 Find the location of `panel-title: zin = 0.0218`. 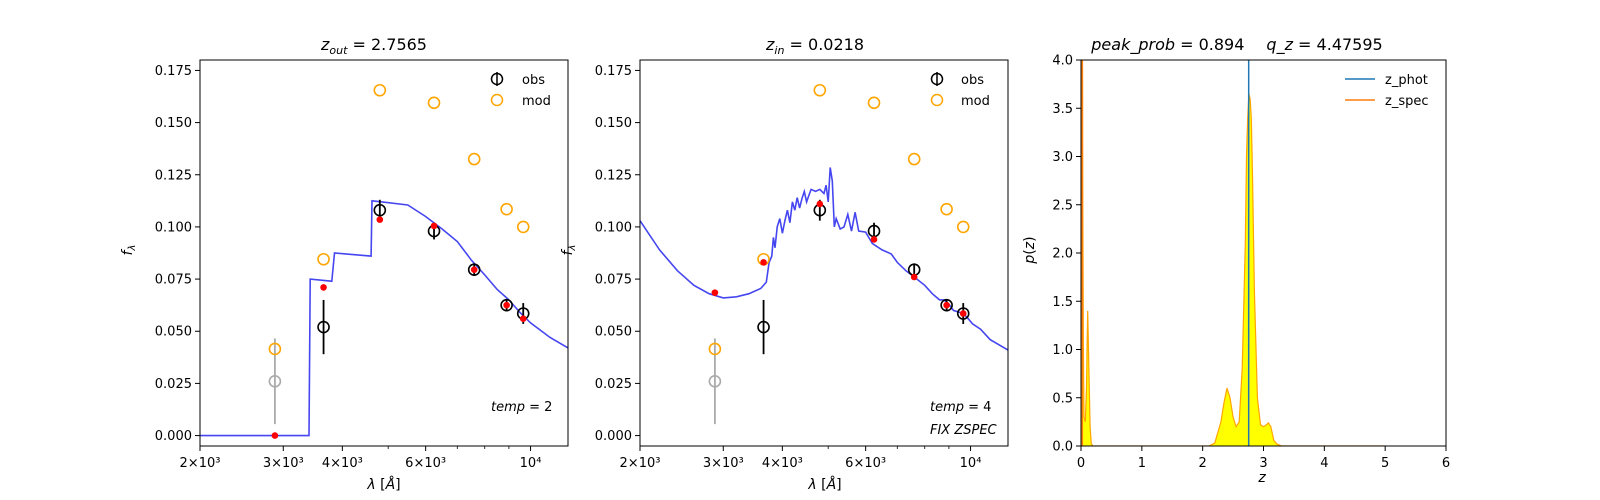

panel-title: zin = 0.0218 is located at coordinates (814, 46).